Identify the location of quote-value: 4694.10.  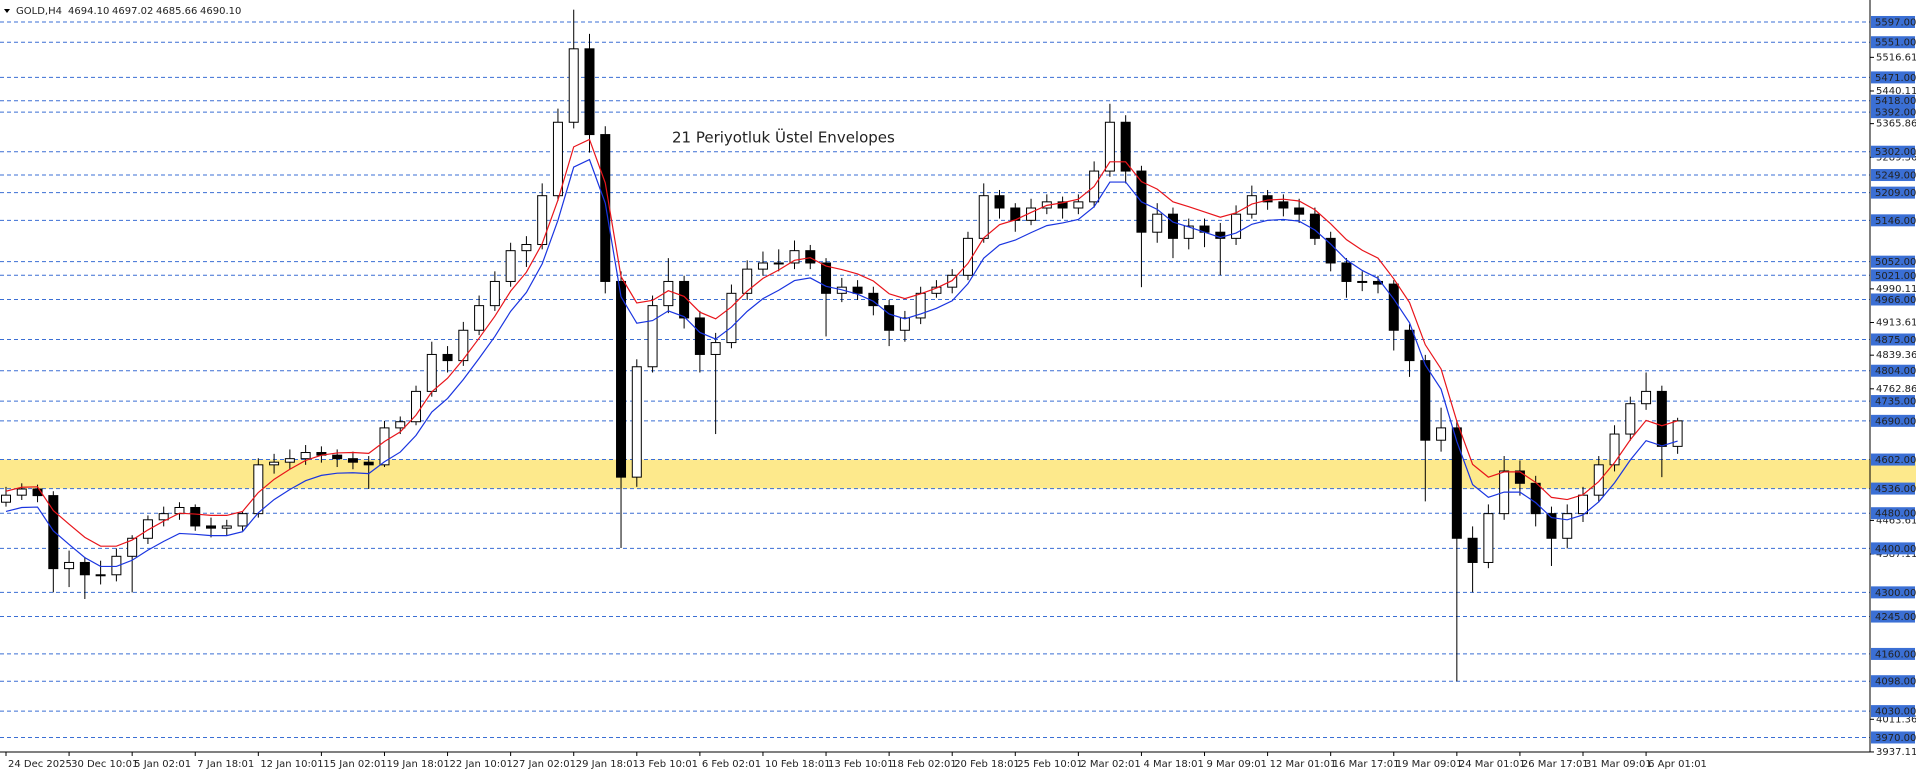
(88, 11).